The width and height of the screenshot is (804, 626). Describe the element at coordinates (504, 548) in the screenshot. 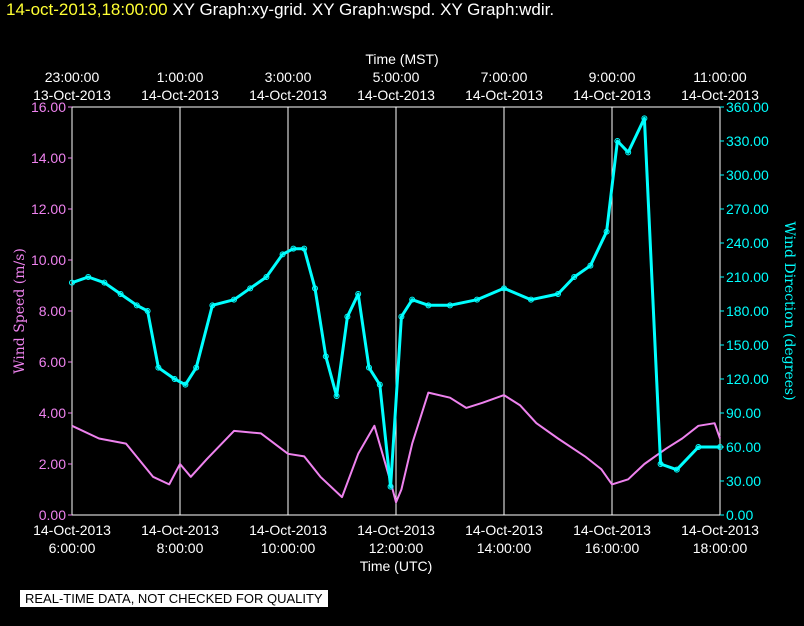

I see `bottom-tick-time: 14:00:00` at that location.